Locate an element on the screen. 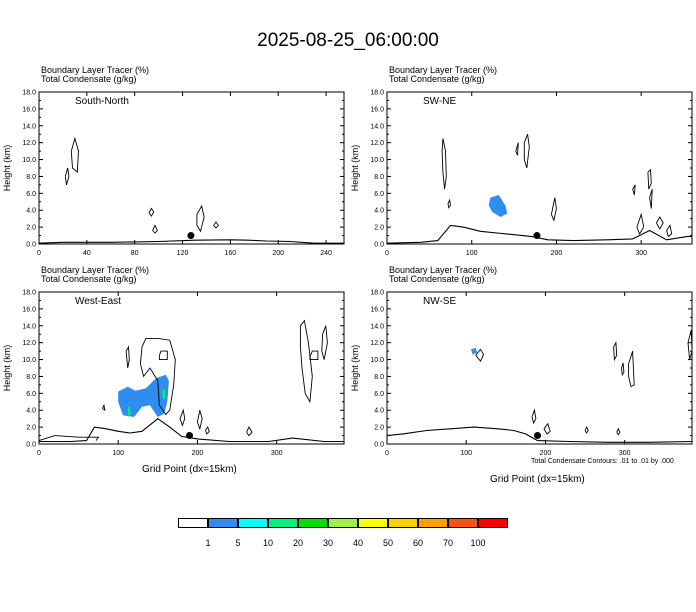 This screenshot has height=612, width=696. x-tick-label: 40 is located at coordinates (87, 253).